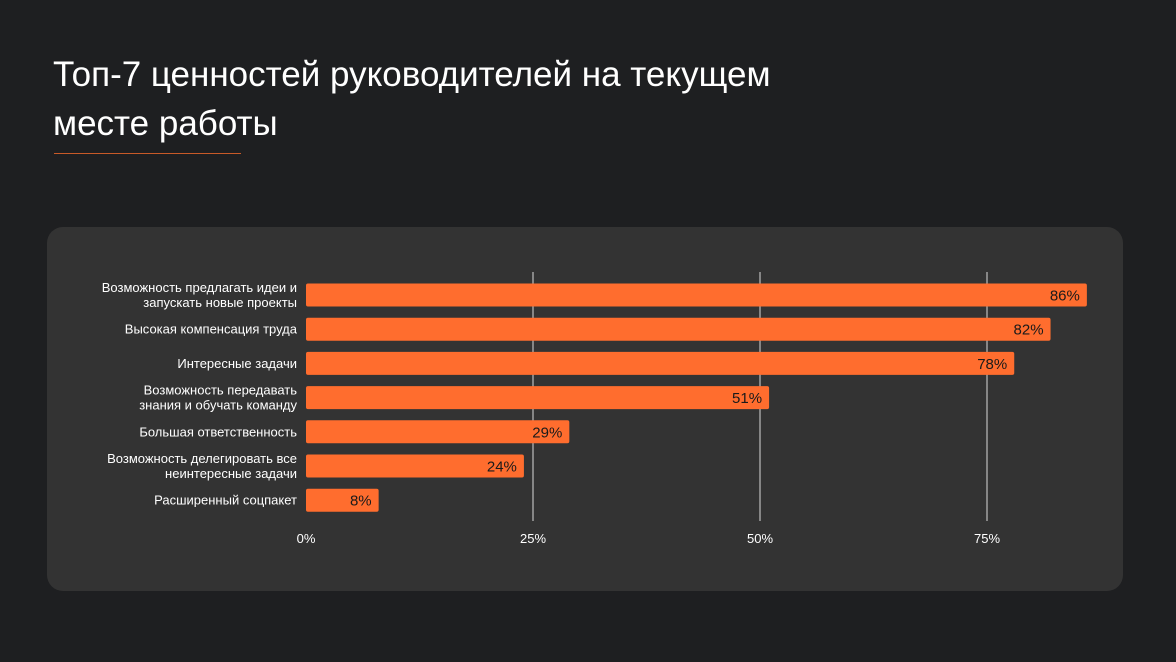 The width and height of the screenshot is (1176, 662). Describe the element at coordinates (218, 431) in the screenshot. I see `category-label: Большая ответственность` at that location.